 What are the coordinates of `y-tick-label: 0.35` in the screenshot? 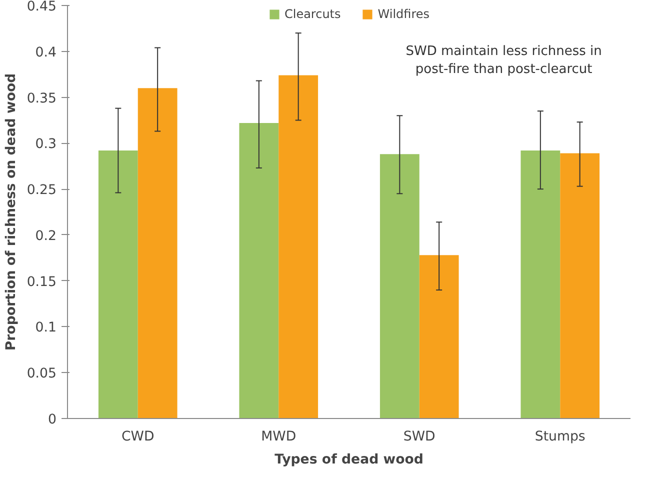 It's located at (41, 98).